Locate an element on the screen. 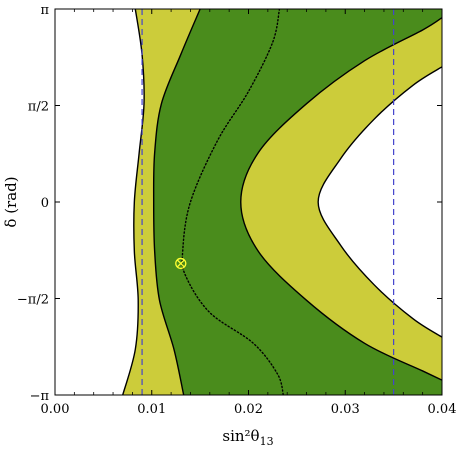 The image size is (457, 449). y-tick-label-4: π is located at coordinates (44, 10).